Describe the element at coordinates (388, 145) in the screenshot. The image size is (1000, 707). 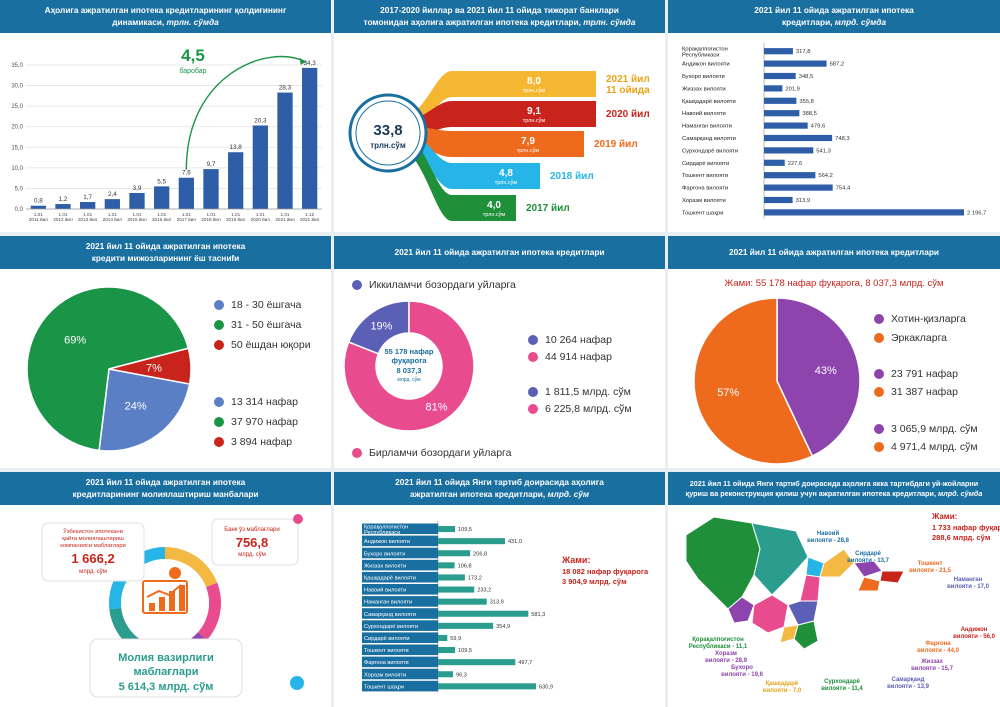
I see `total-unit: трлн.сўм` at that location.